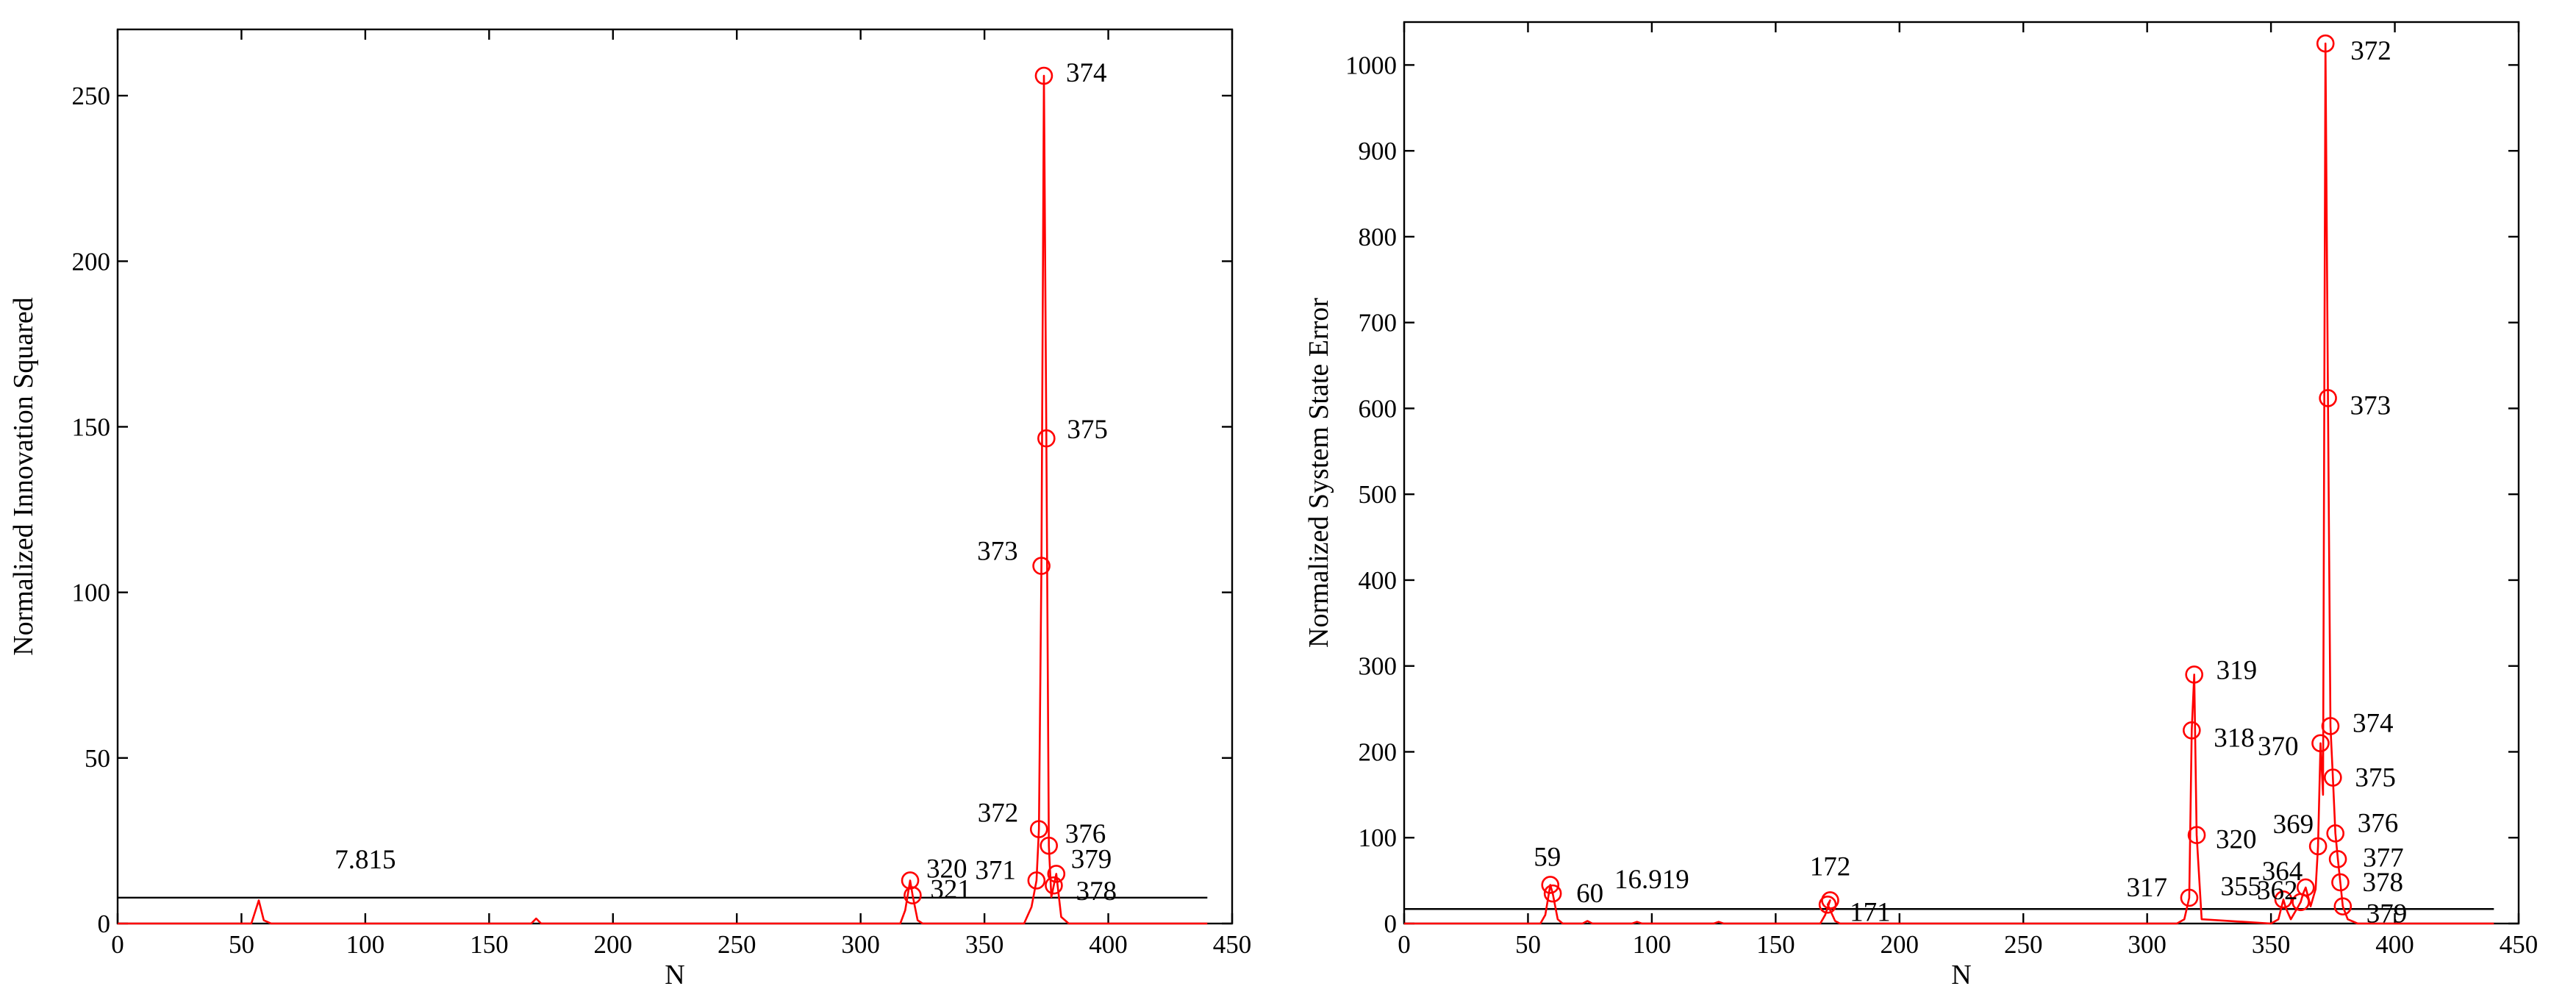  Describe the element at coordinates (91, 427) in the screenshot. I see `y-tick-label: 150` at that location.